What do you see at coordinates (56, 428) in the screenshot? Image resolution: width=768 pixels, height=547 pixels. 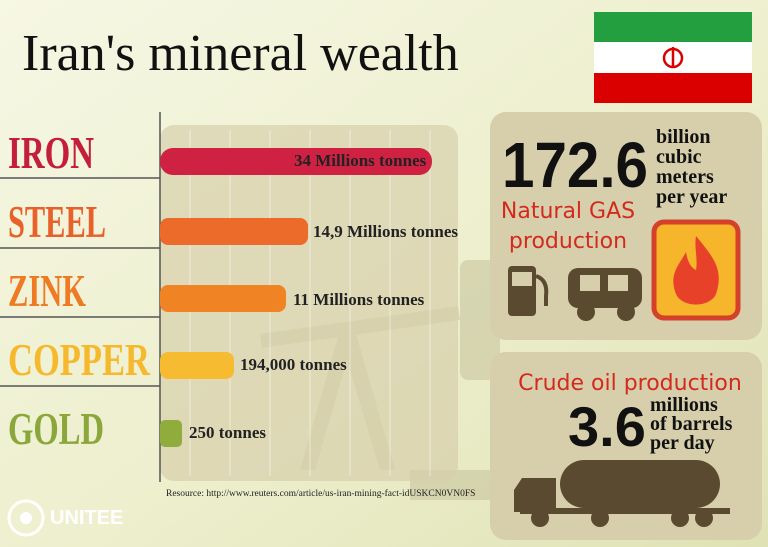 I see `mineral-name: GOLD` at bounding box center [56, 428].